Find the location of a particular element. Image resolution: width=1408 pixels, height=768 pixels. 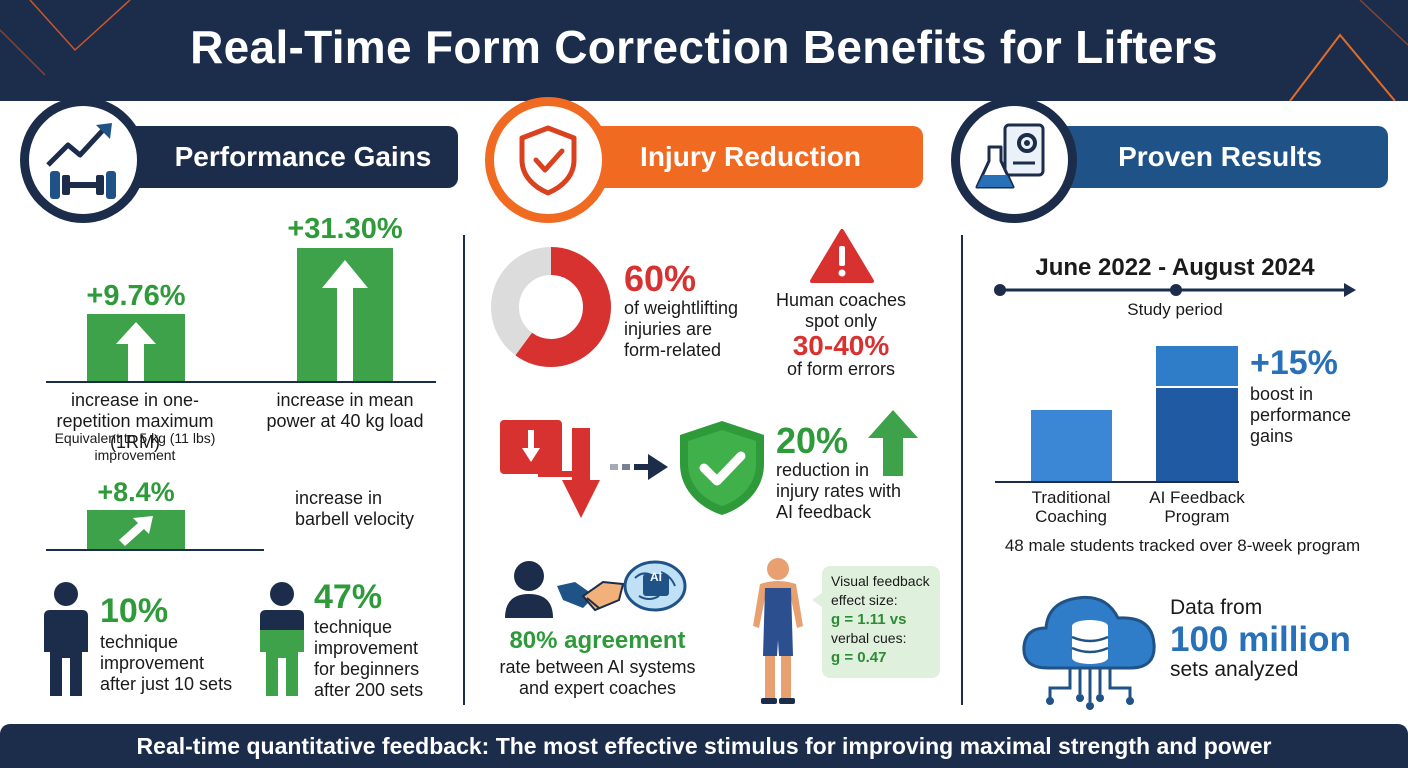

boost-label: boost in performance gains is located at coordinates (1320, 415).